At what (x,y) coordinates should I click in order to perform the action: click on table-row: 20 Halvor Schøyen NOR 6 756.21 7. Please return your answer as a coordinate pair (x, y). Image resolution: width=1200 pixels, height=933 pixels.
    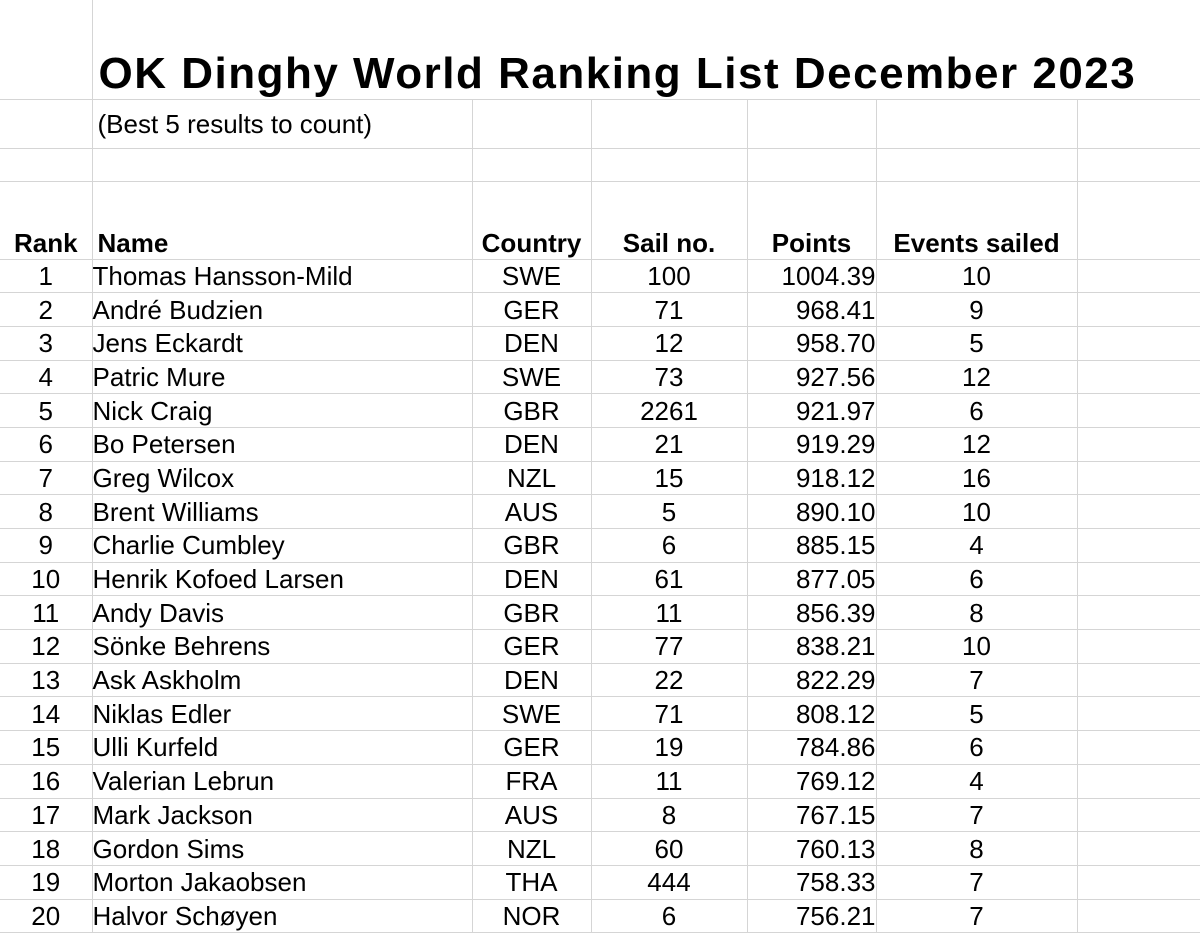
    Looking at the image, I should click on (600, 916).